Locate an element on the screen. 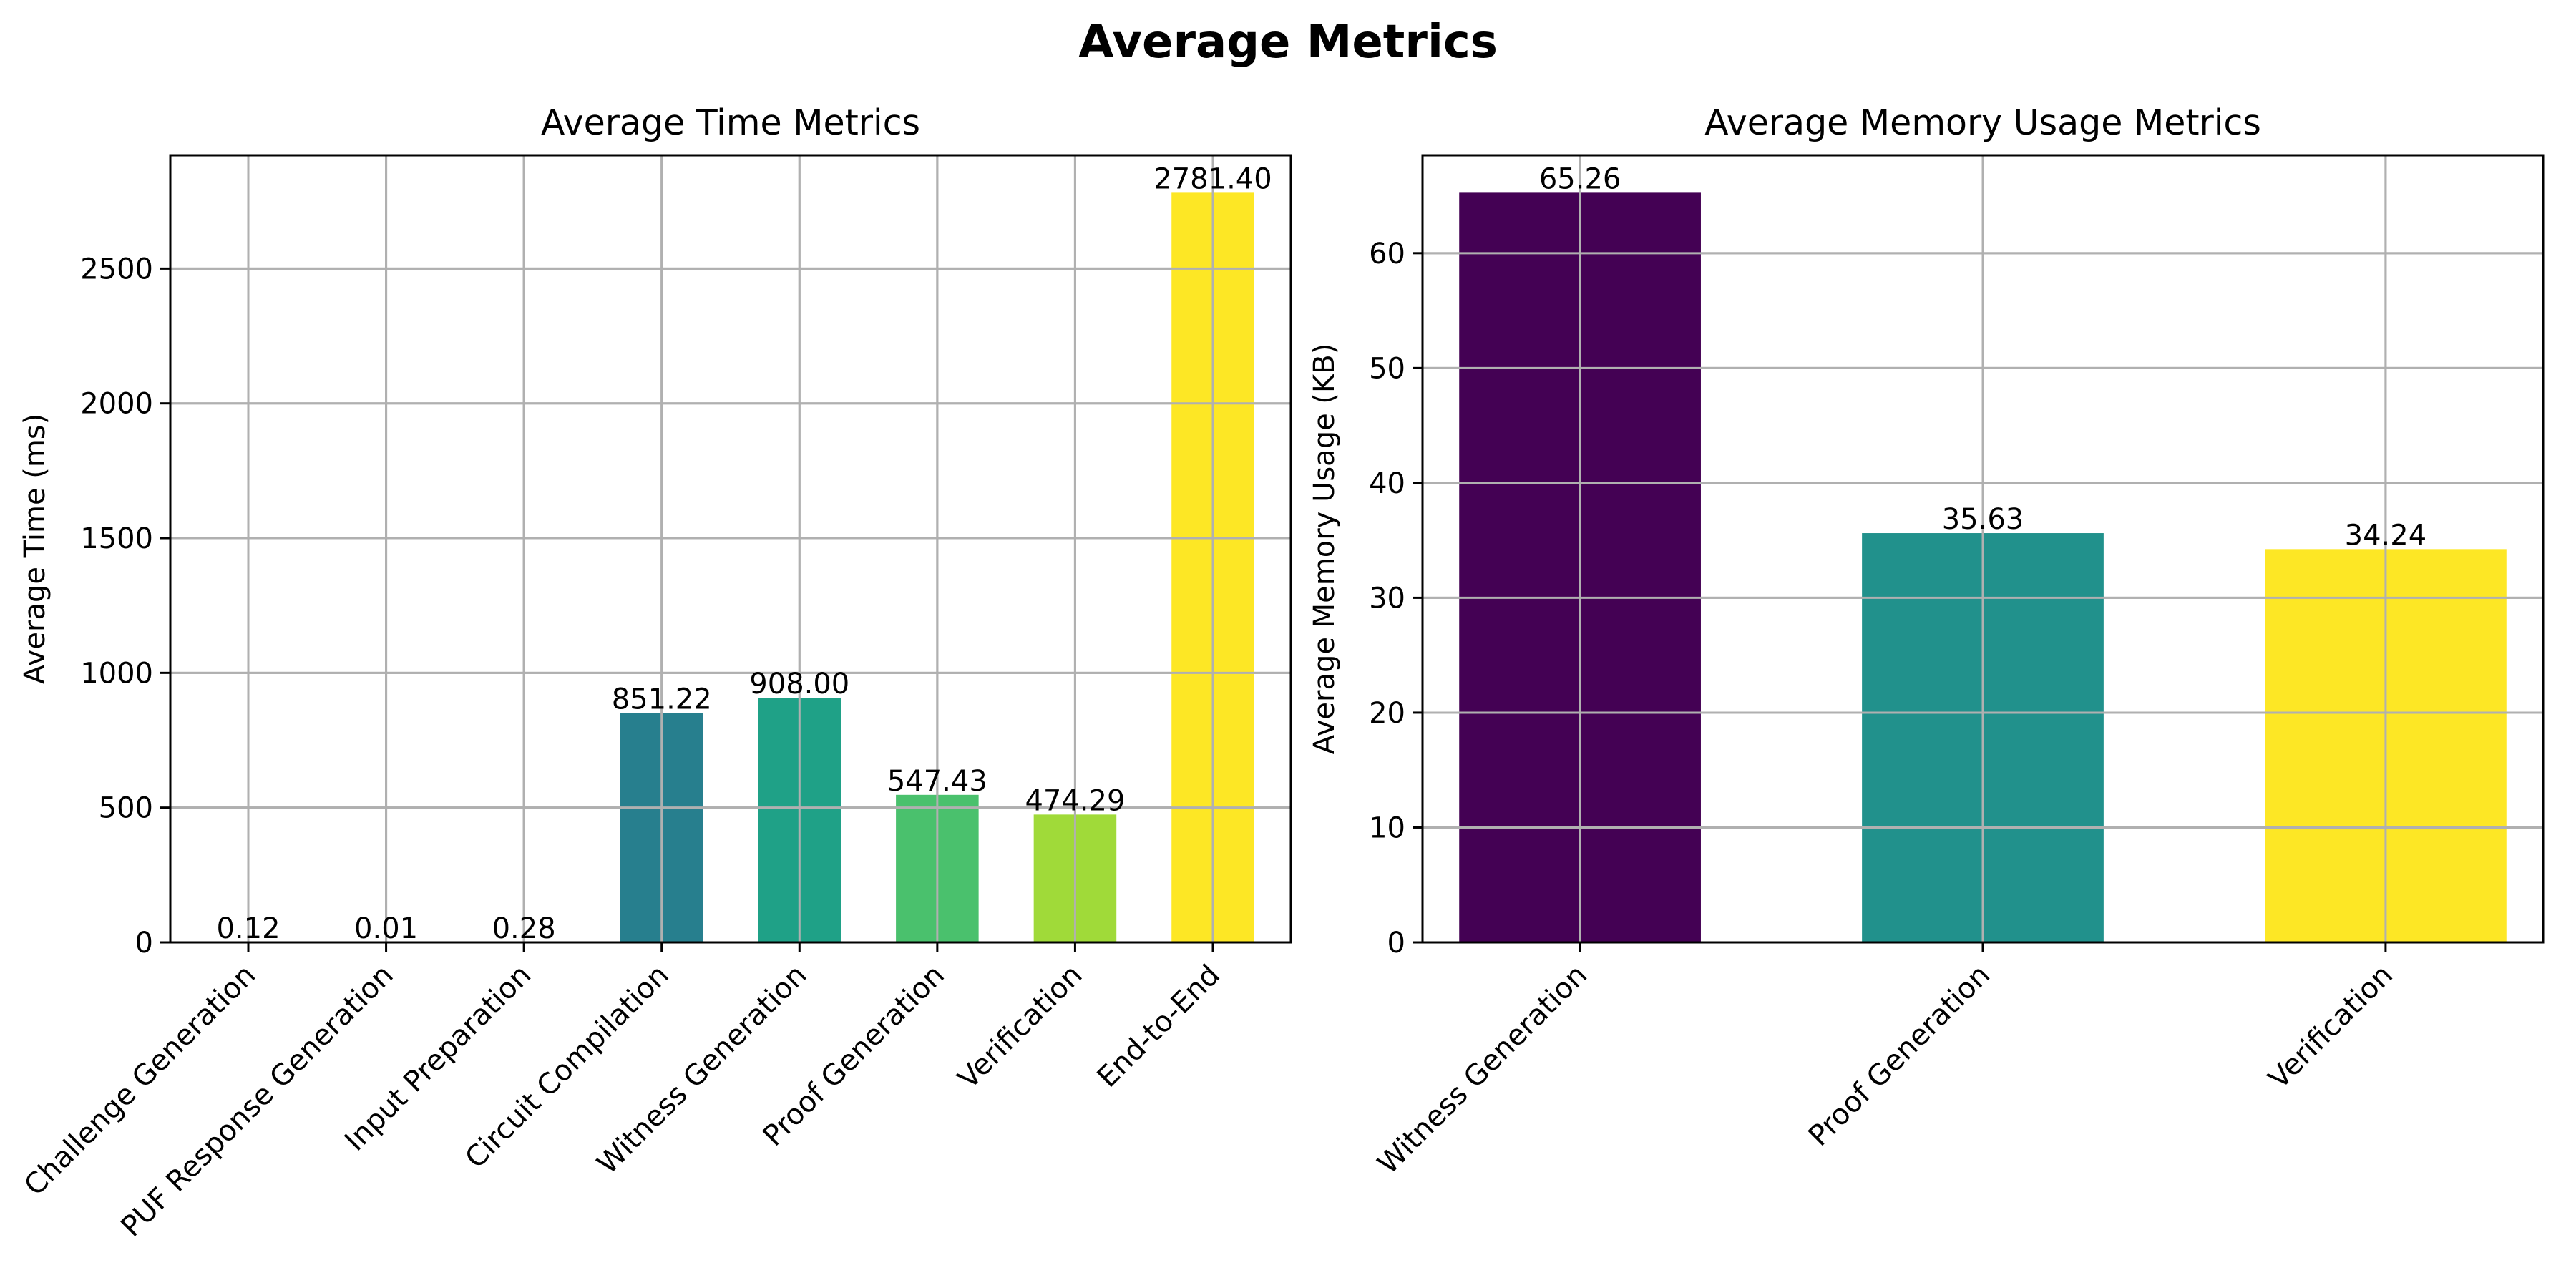 This screenshot has height=1288, width=2576. y-axis-label: Average Time (ms) is located at coordinates (35, 549).